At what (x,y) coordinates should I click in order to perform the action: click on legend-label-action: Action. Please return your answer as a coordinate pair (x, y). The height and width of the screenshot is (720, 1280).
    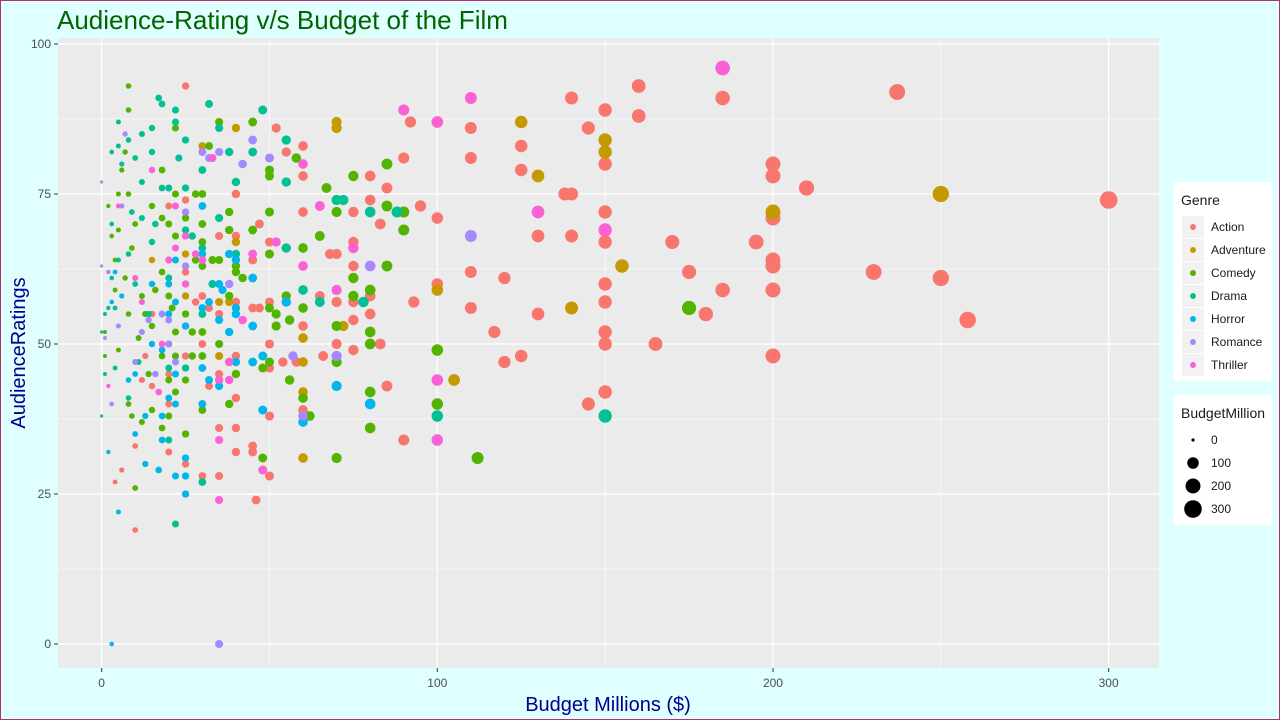
    Looking at the image, I should click on (1227, 227).